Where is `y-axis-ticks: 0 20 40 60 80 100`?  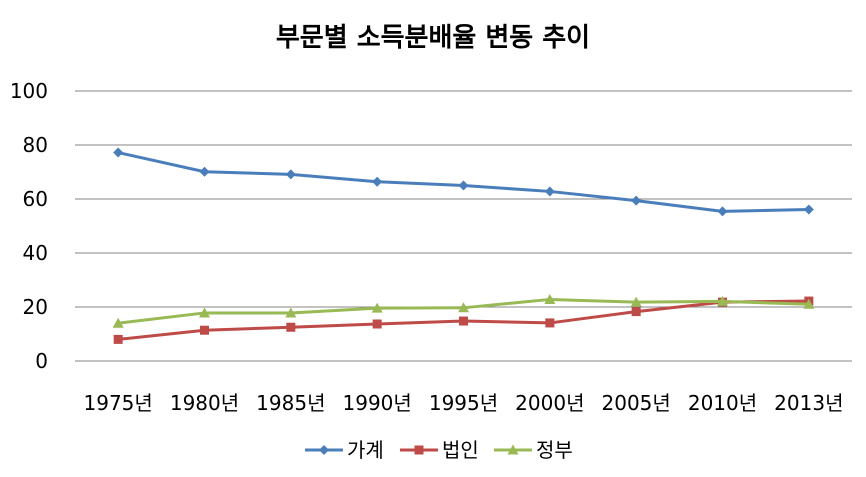 y-axis-ticks: 0 20 40 60 80 100 is located at coordinates (29, 226).